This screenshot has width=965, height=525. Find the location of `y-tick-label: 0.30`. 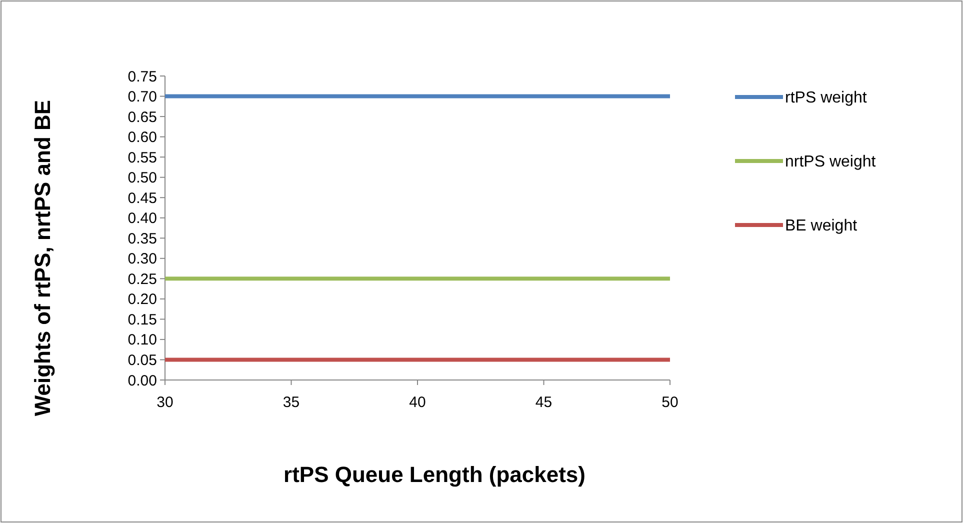

y-tick-label: 0.30 is located at coordinates (142, 259).